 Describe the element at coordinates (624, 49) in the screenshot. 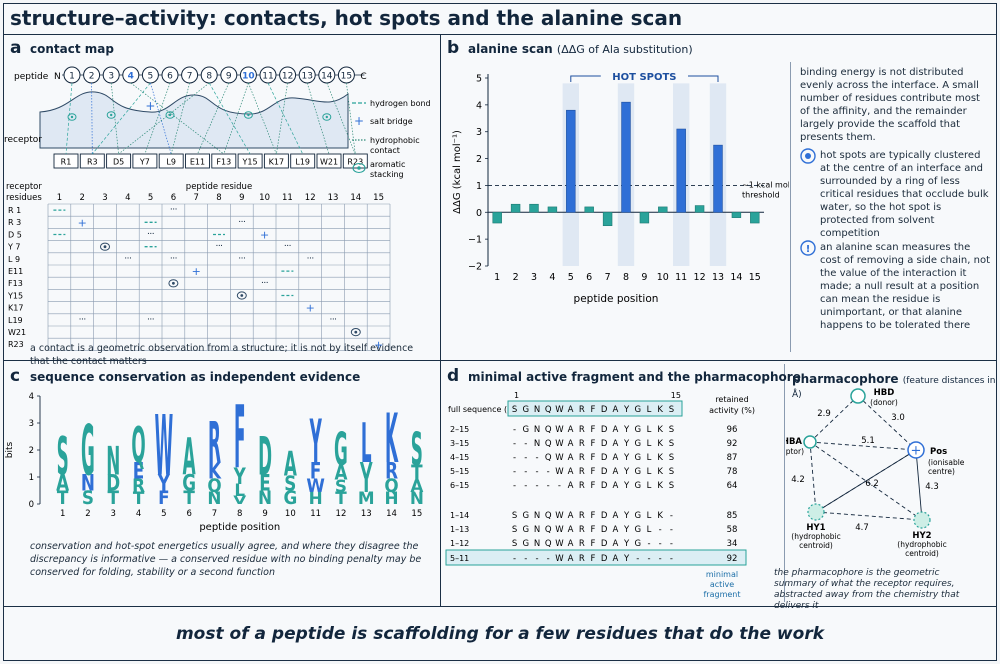

I see `panel-b-title-sub: (ΔΔG of Ala substitution)` at that location.